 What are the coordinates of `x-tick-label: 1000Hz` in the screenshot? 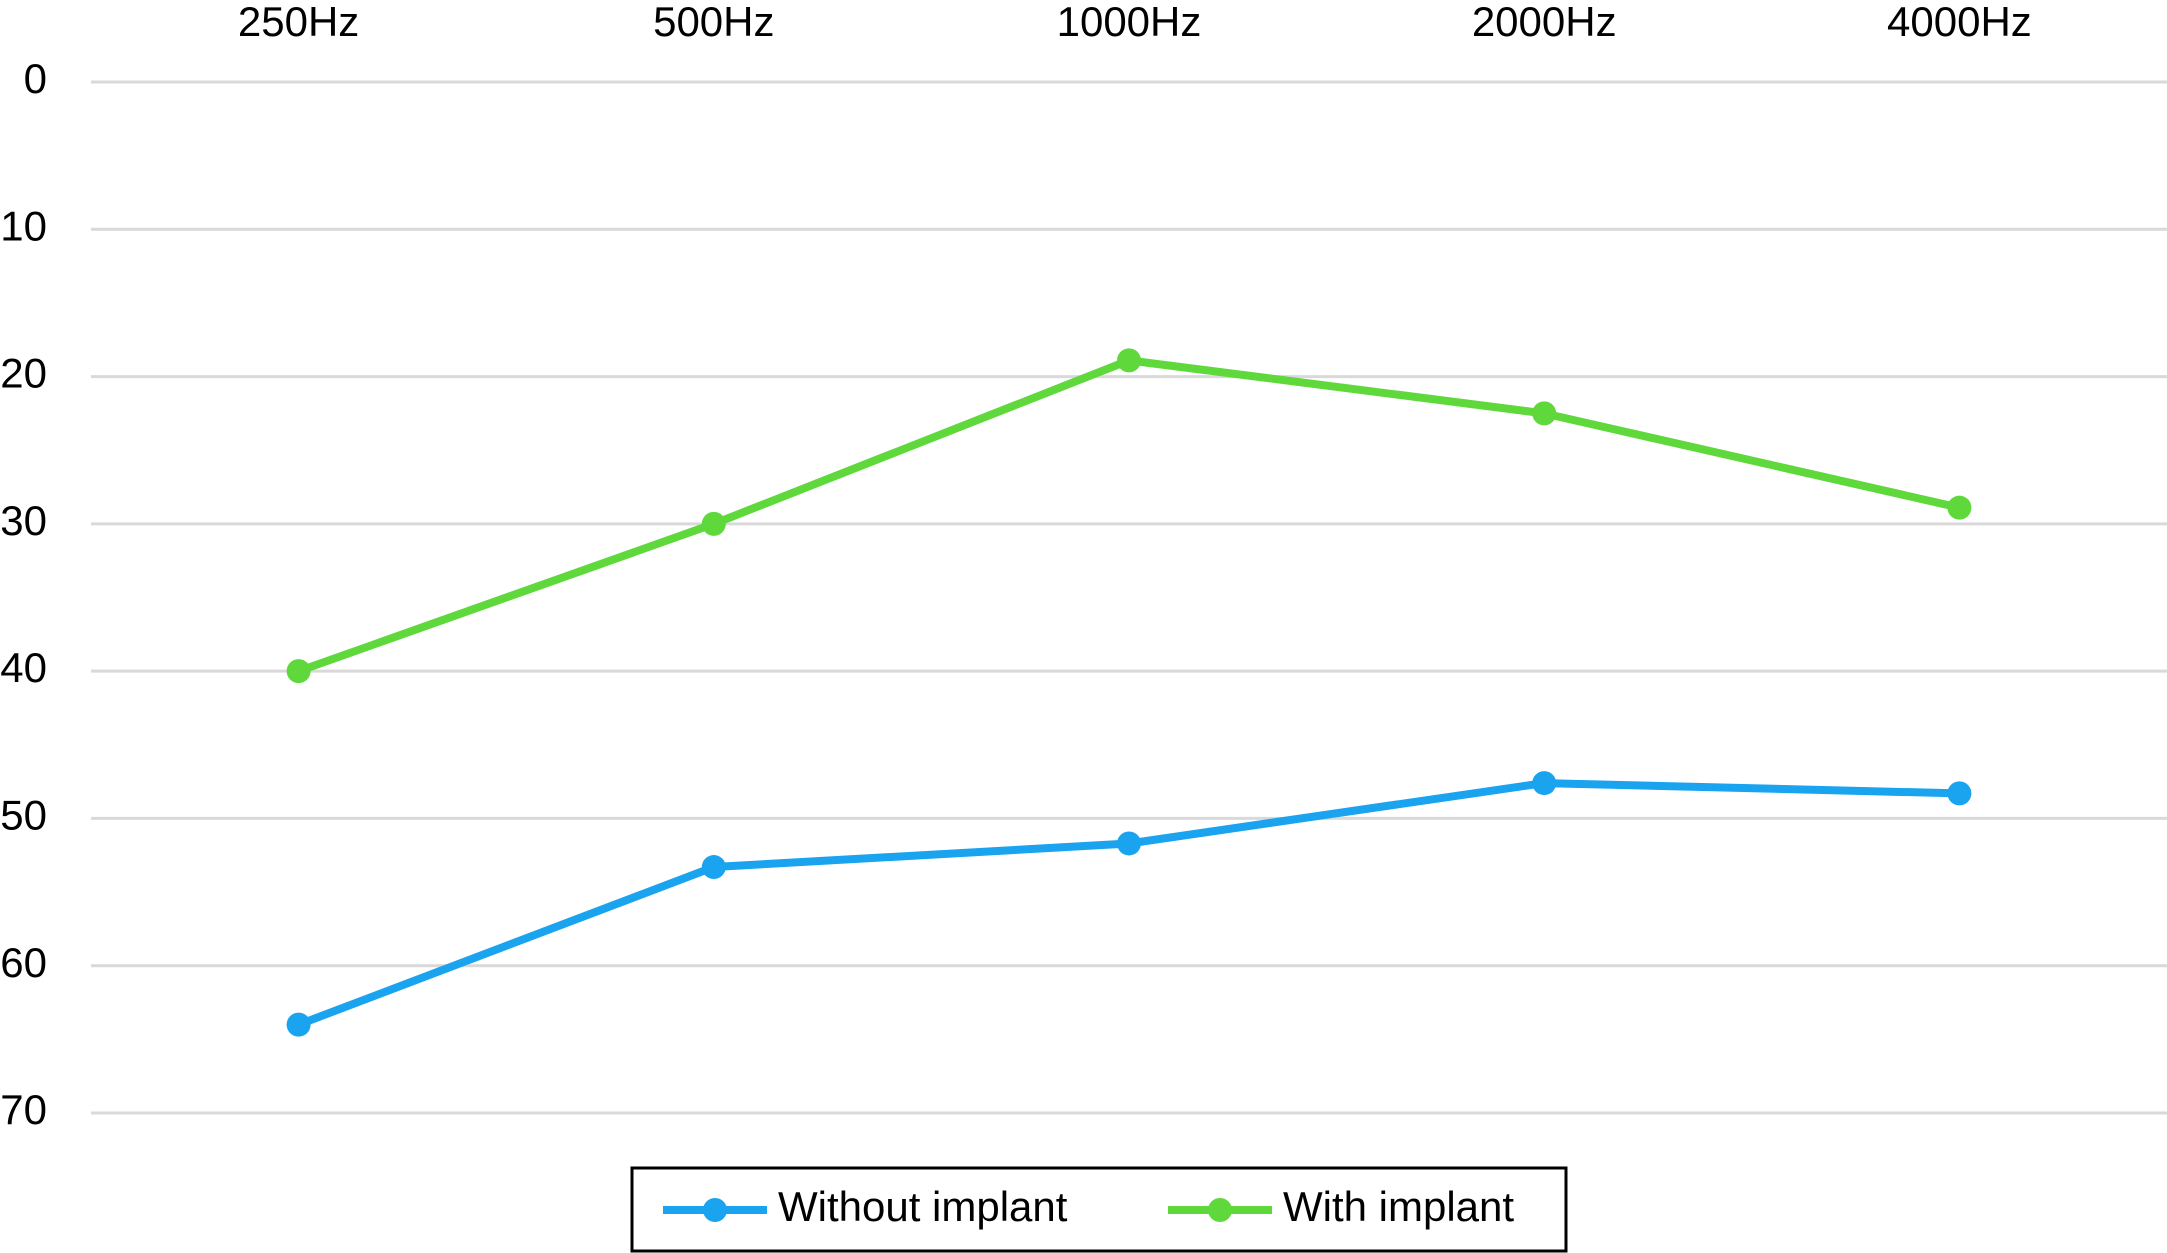 It's located at (1129, 22).